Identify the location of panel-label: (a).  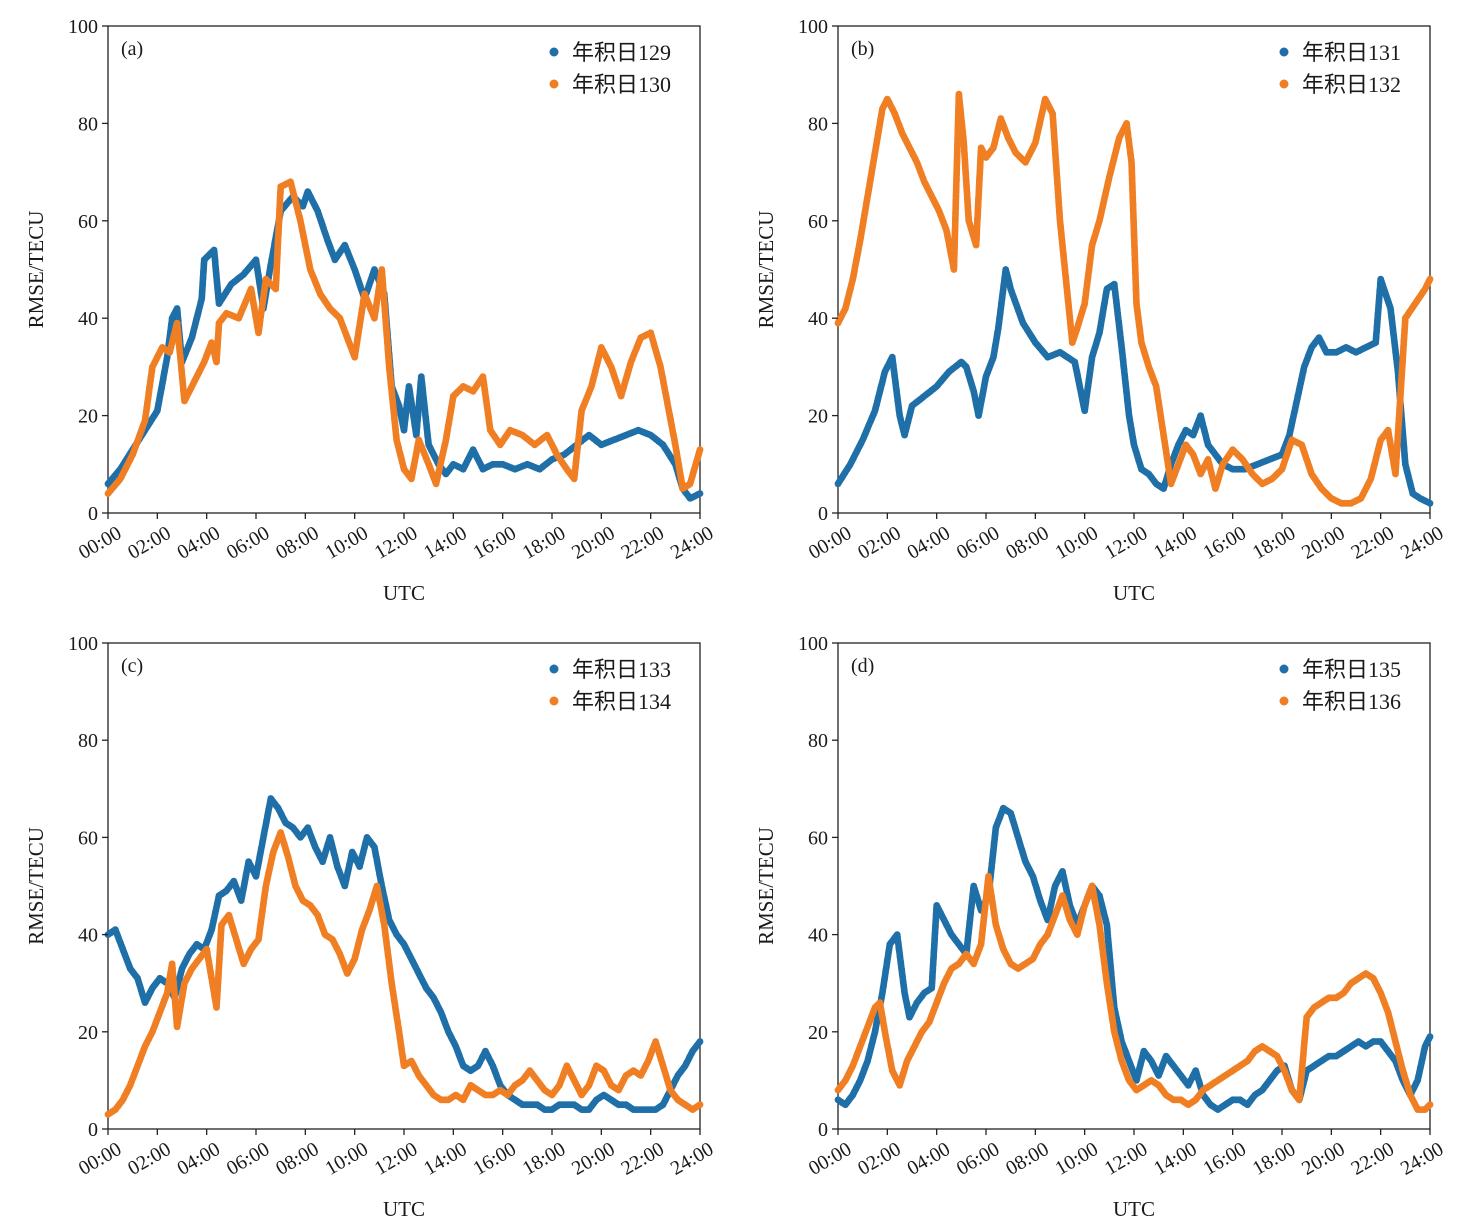
(132, 49).